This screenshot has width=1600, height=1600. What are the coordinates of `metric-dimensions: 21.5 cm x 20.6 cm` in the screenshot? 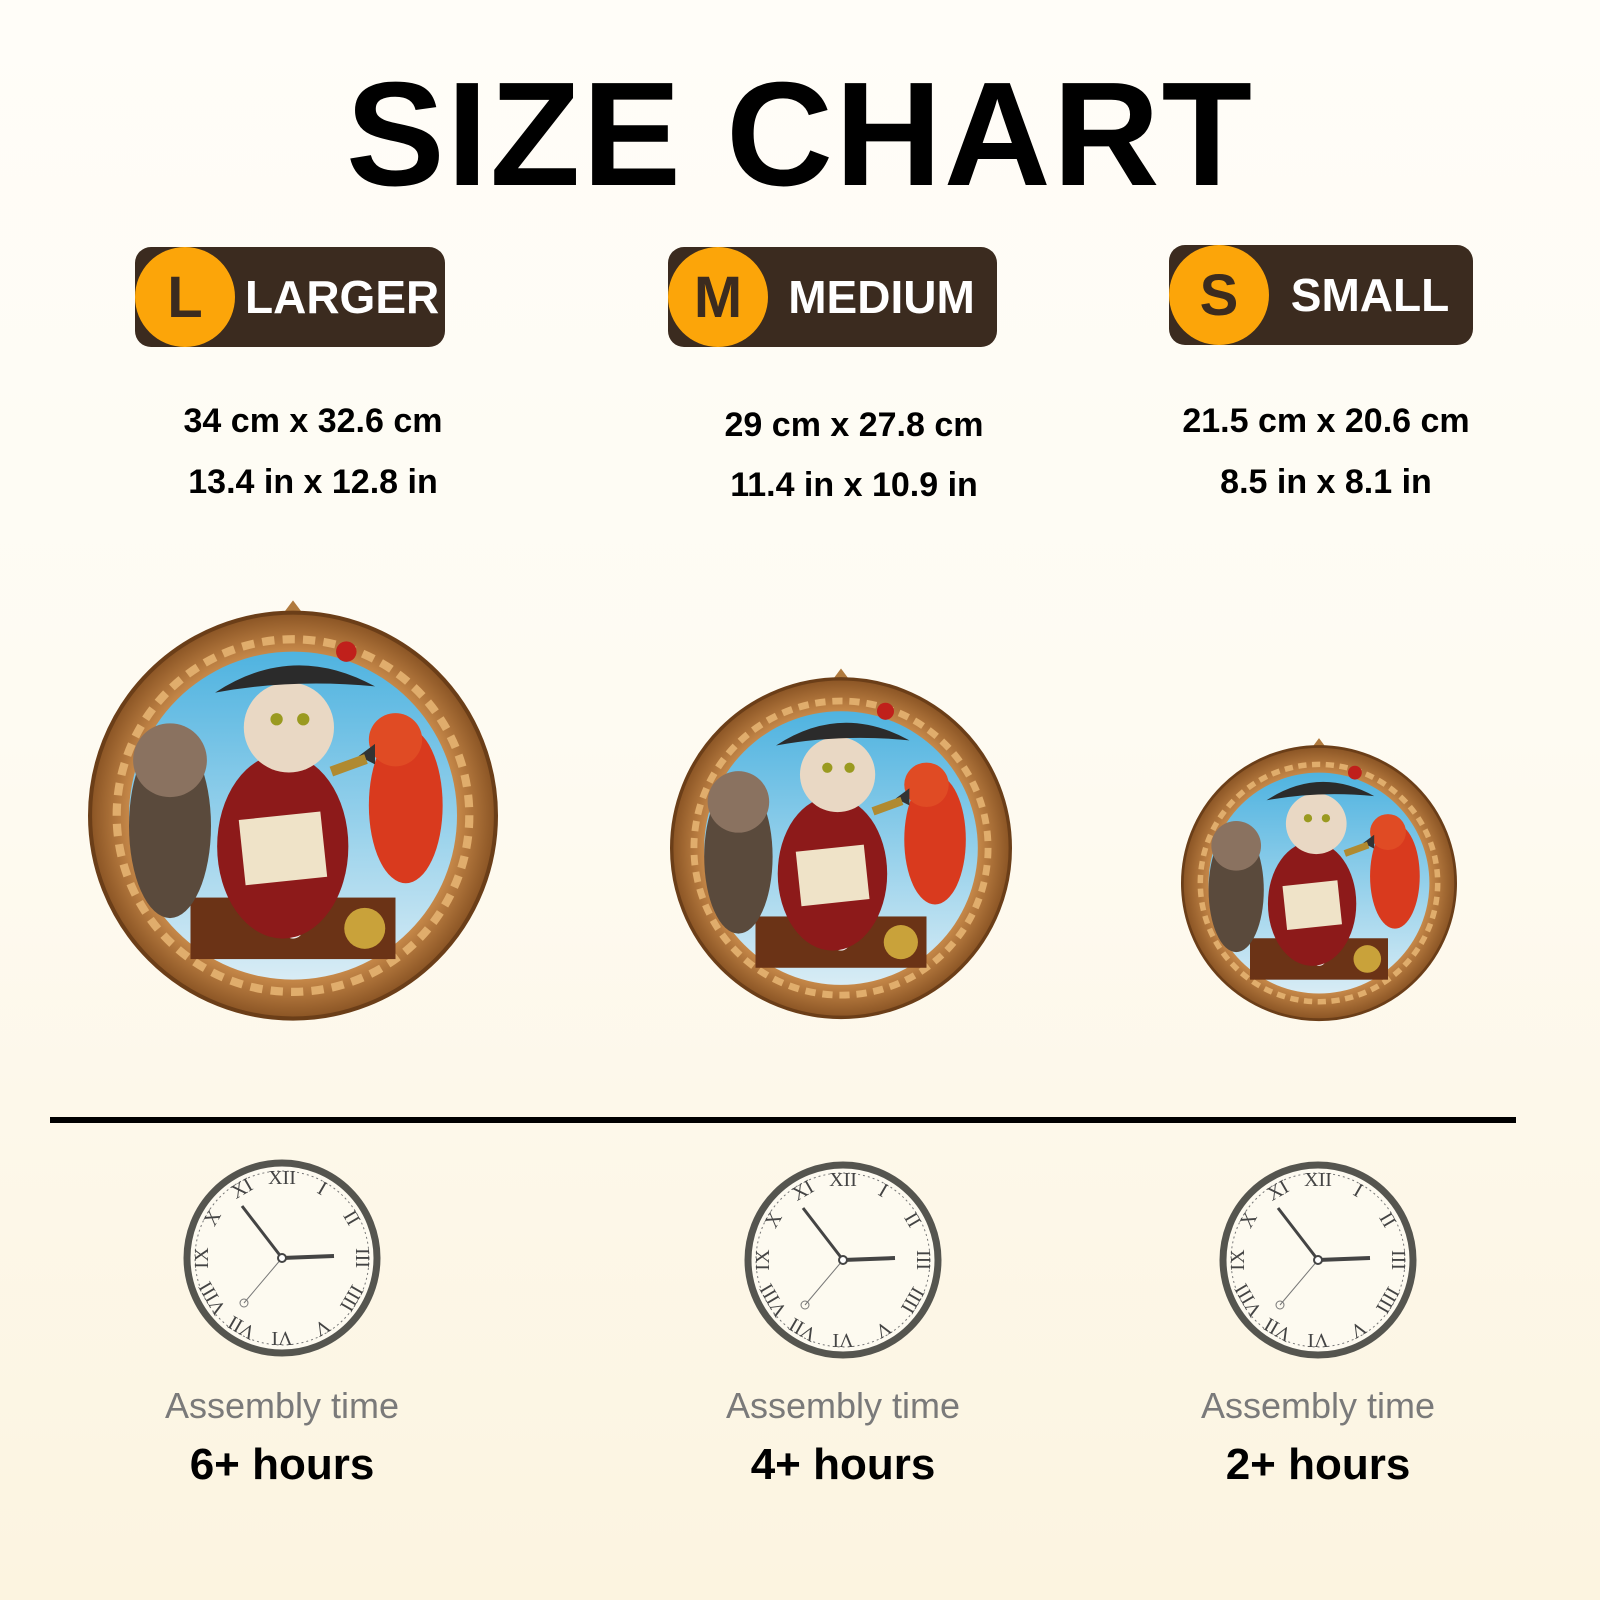 It's located at (1326, 421).